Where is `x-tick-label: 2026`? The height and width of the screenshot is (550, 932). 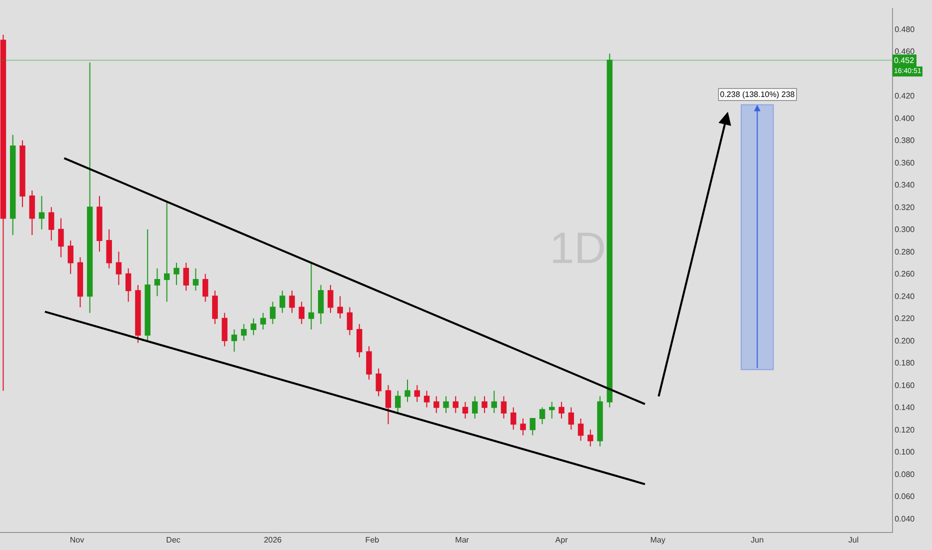
x-tick-label: 2026 is located at coordinates (273, 540).